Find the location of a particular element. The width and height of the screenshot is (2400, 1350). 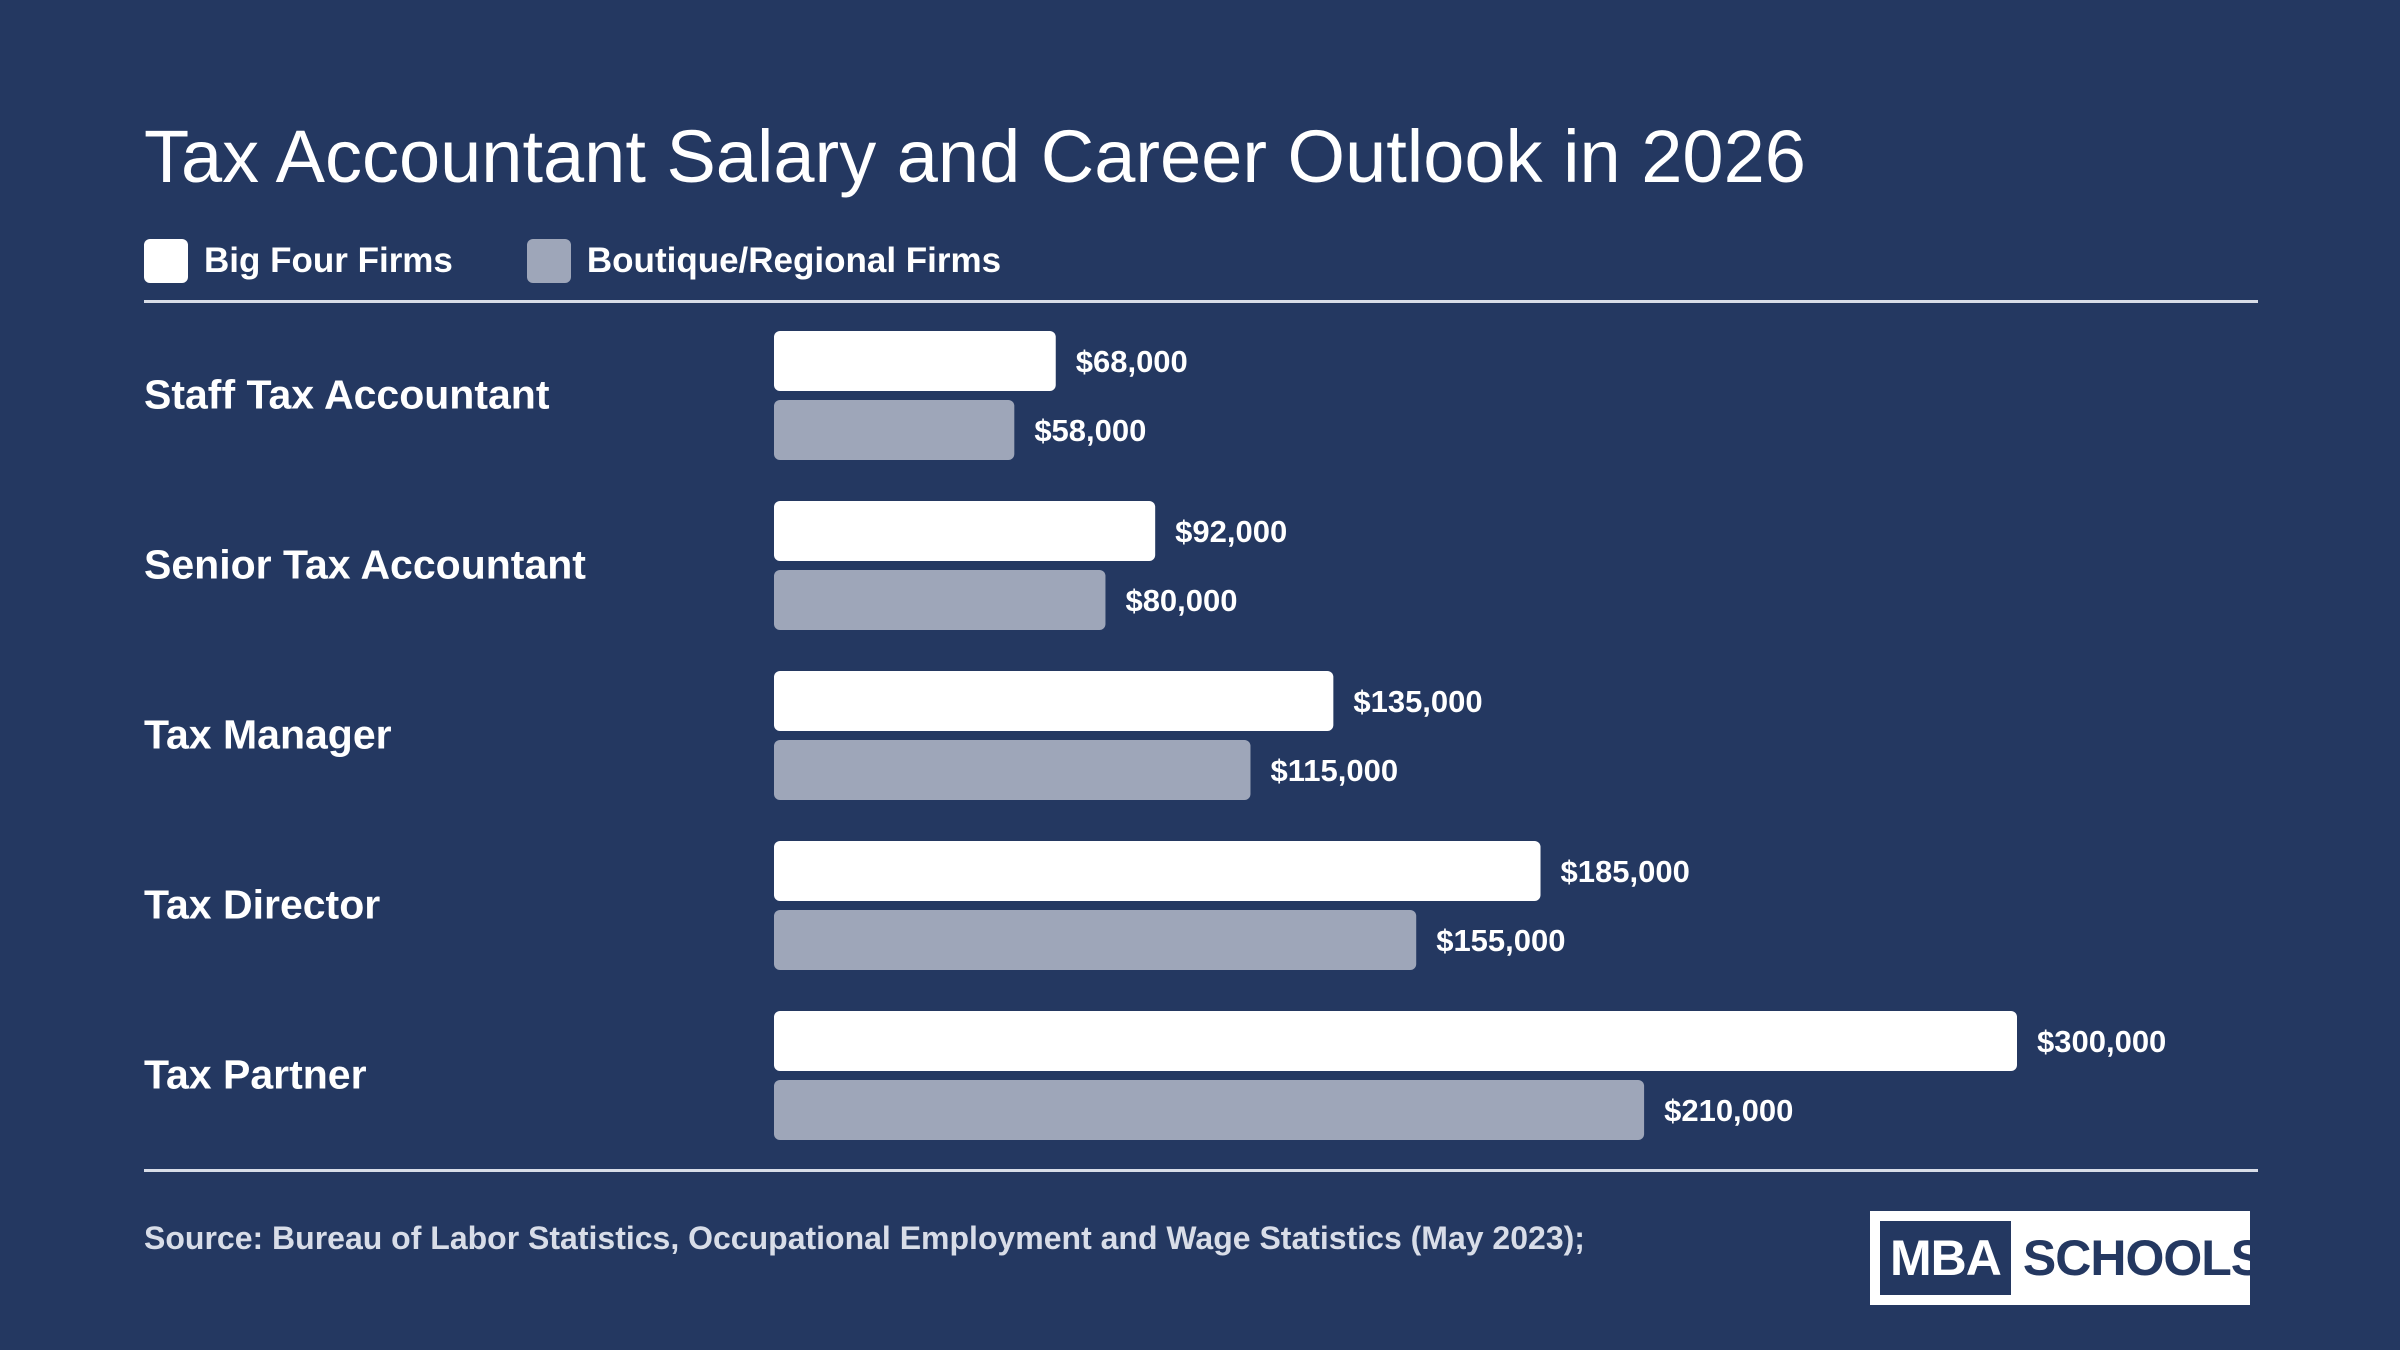

legend-swatch-big-four is located at coordinates (166, 261).